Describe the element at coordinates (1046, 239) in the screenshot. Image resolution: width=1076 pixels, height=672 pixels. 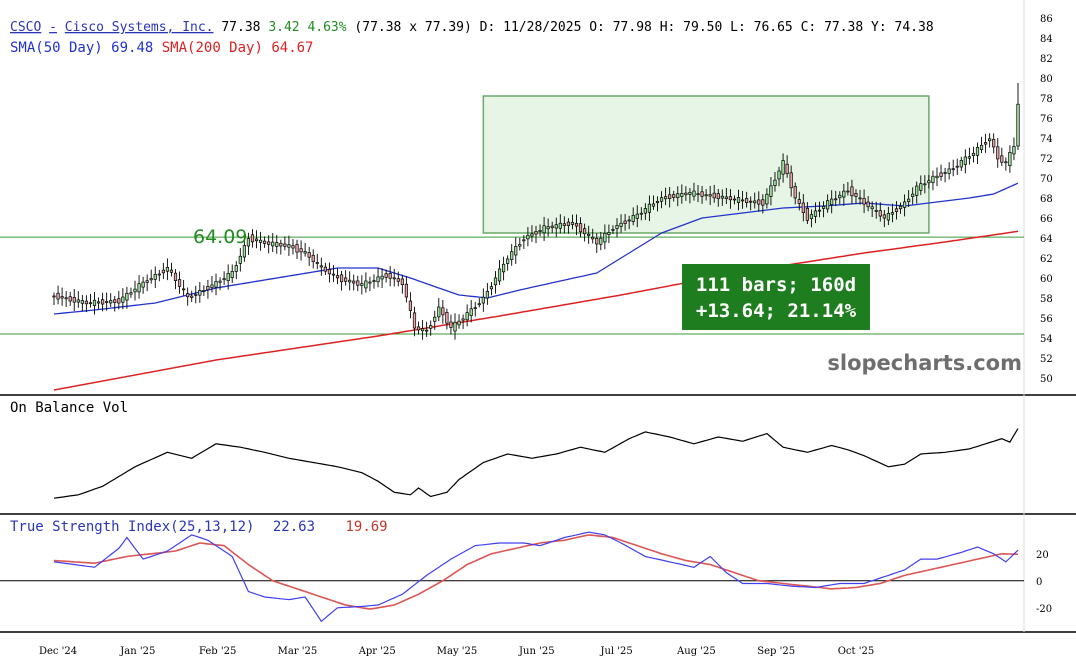
I see `price-tick-label: 64` at that location.